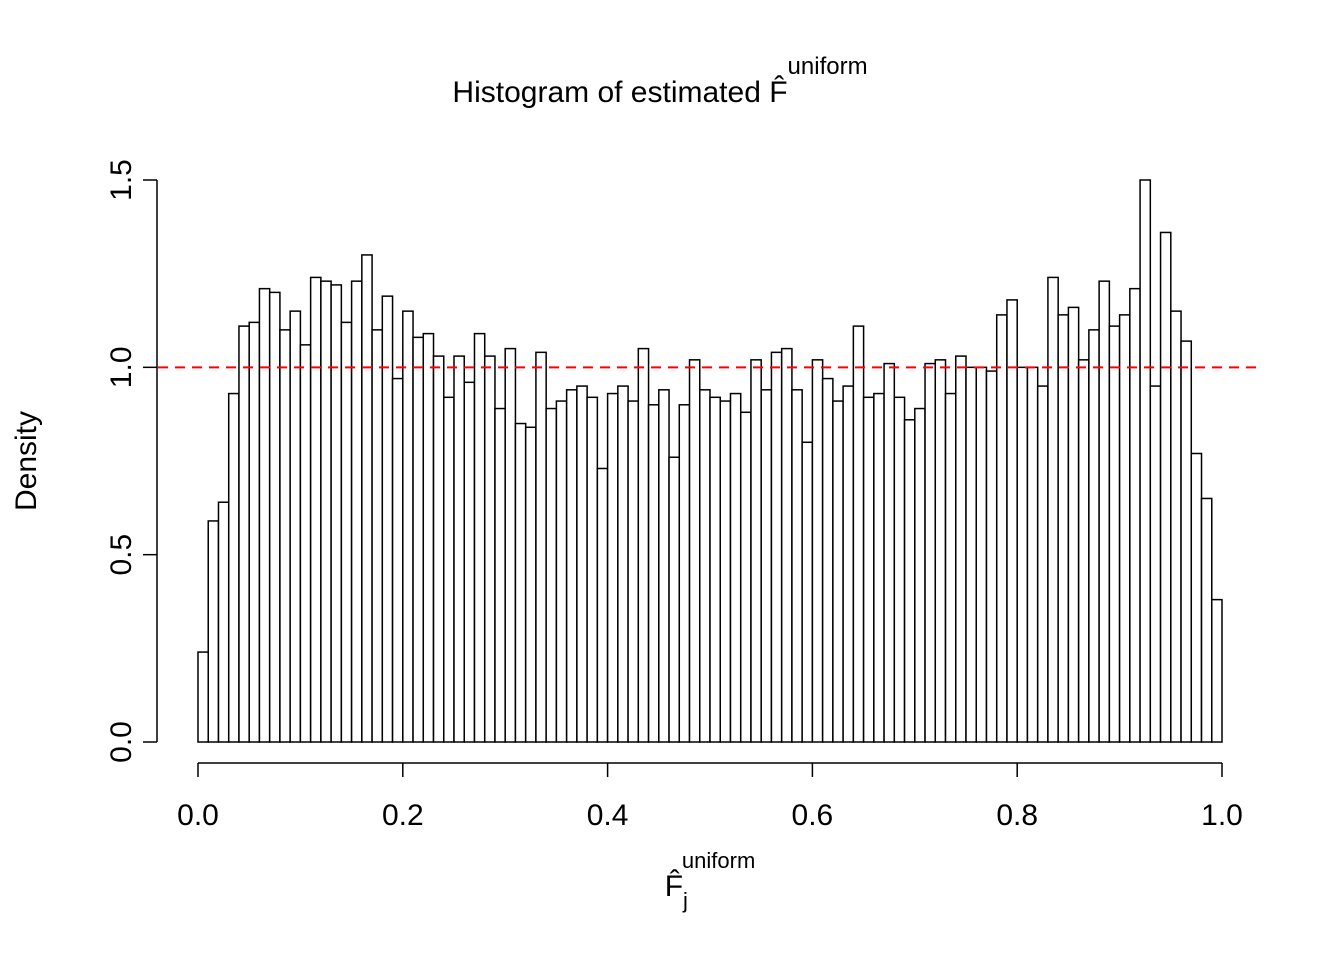 The height and width of the screenshot is (965, 1344). I want to click on y-tick-label: 1.5, so click(121, 180).